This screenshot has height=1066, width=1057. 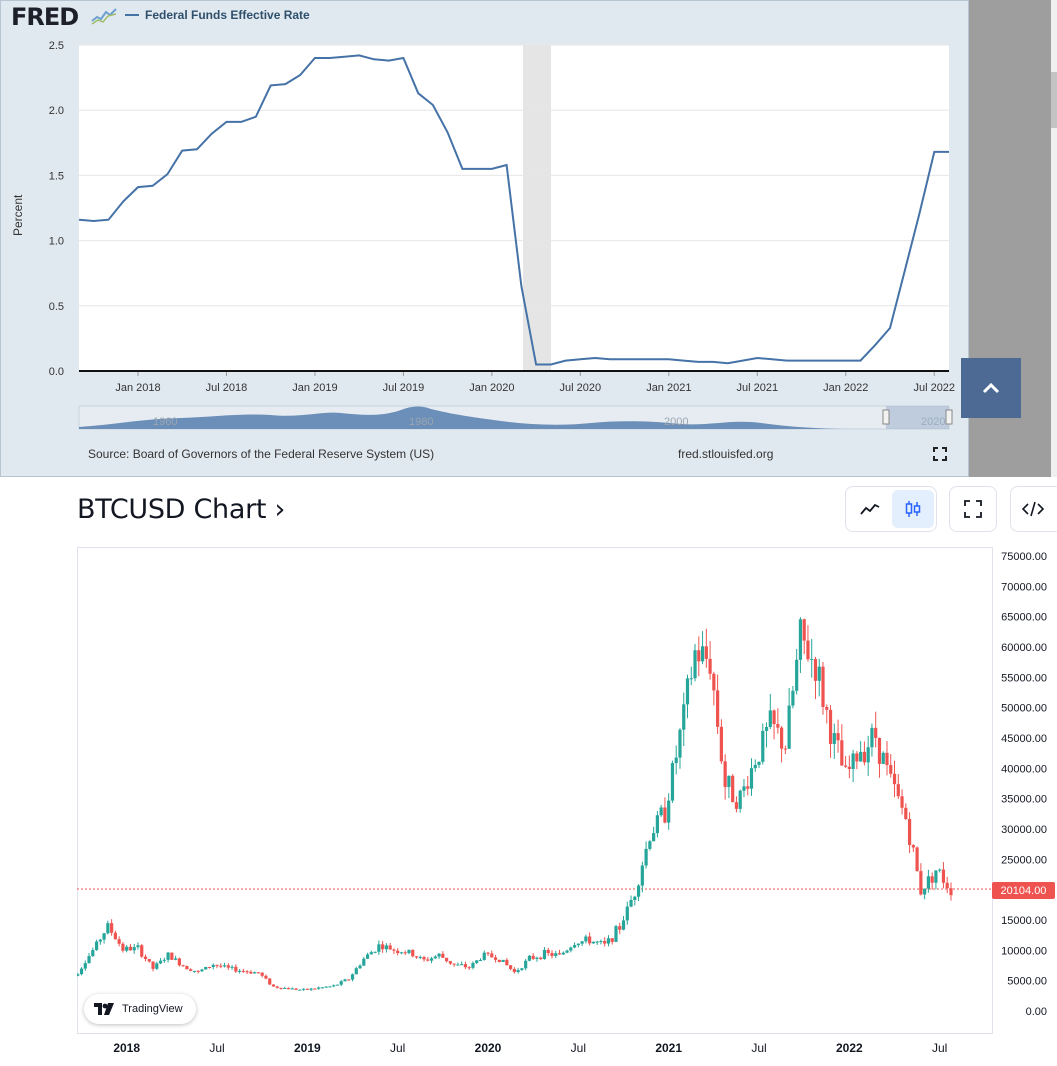 What do you see at coordinates (45, 17) in the screenshot?
I see `fred-logo: FRED` at bounding box center [45, 17].